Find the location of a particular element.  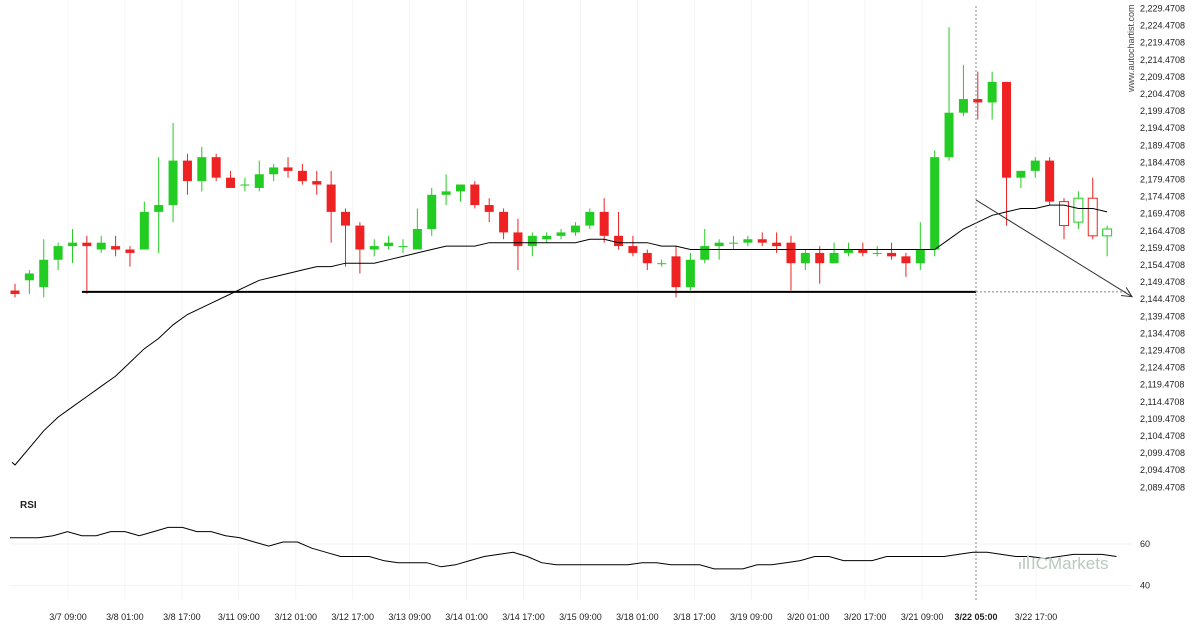

watermark-text: www.autochartist.com is located at coordinates (1131, 48).